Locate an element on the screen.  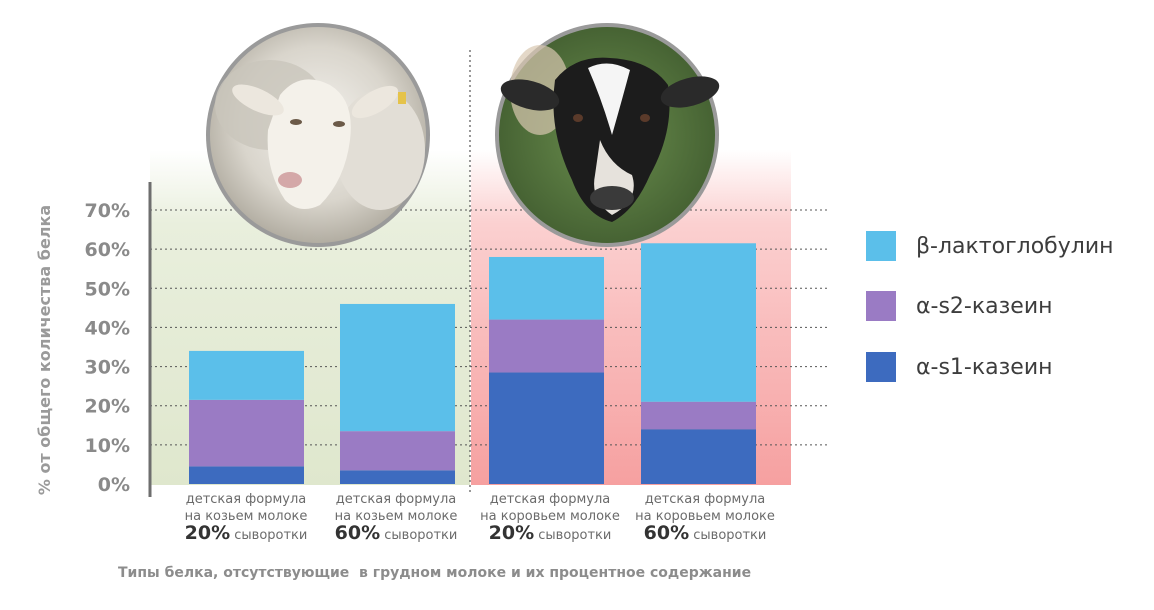
legend-item-alpha-s1-casein: α-s1-казеин is located at coordinates (959, 367).